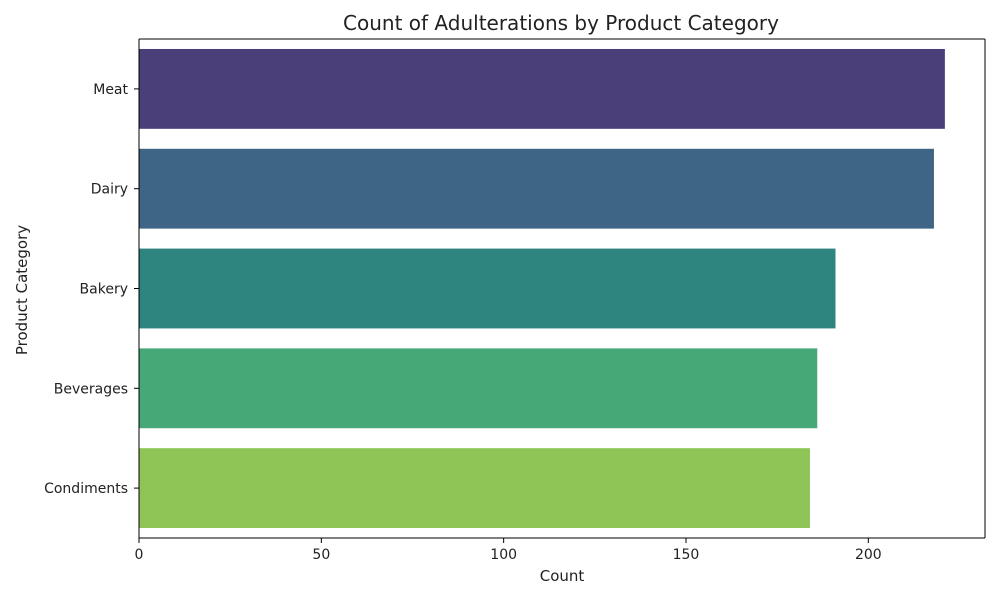 Image resolution: width=1000 pixels, height=600 pixels. I want to click on y-tick-label-meat: Meat, so click(110, 90).